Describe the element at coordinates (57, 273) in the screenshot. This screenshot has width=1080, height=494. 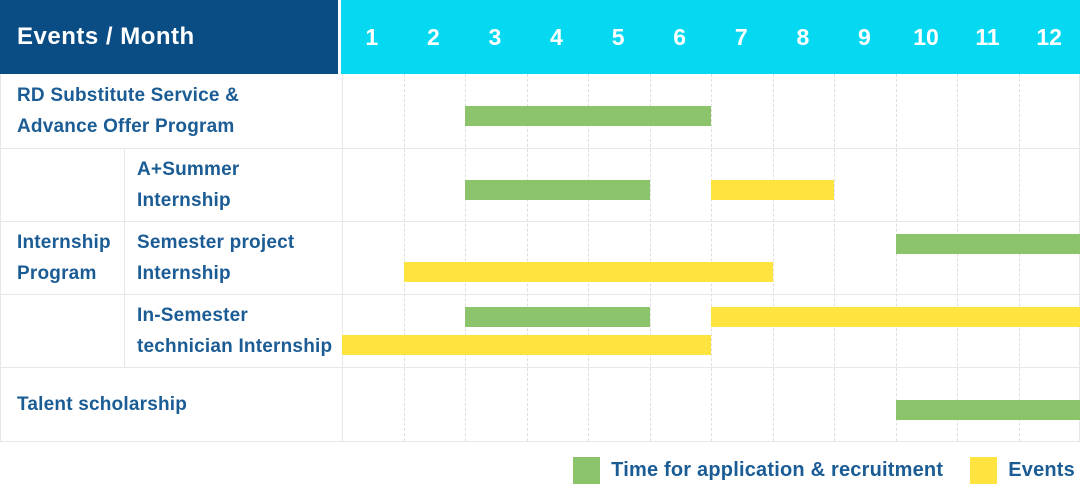
I see `label-line: Program` at that location.